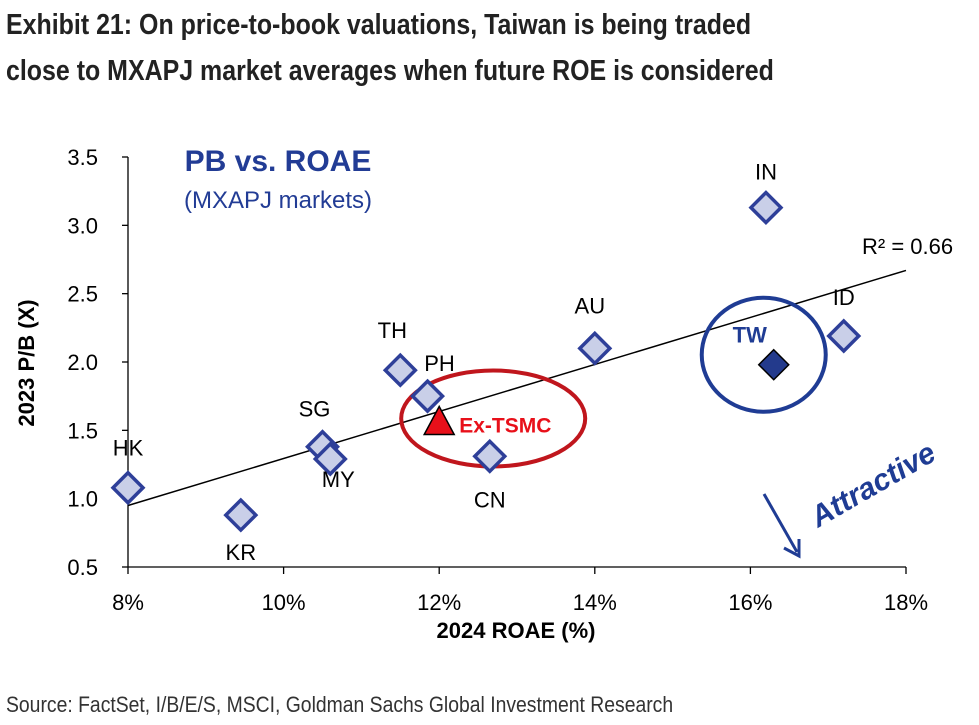 This screenshot has height=725, width=979. What do you see at coordinates (906, 602) in the screenshot?
I see `x-tick-label: 18%` at bounding box center [906, 602].